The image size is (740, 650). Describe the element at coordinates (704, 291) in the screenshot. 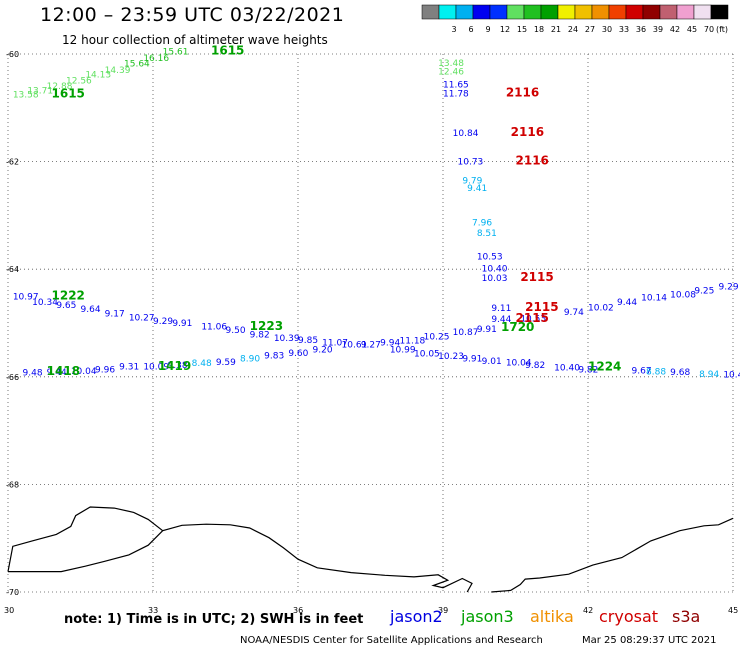

I see `wave-height-value: 9.25` at that location.